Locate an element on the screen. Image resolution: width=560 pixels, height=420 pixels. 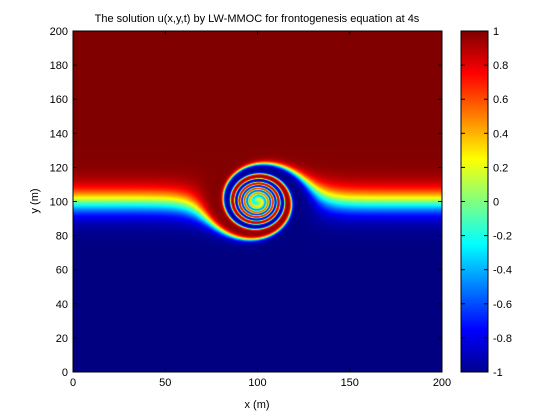
y-tick-label: 140 is located at coordinates (59, 134).